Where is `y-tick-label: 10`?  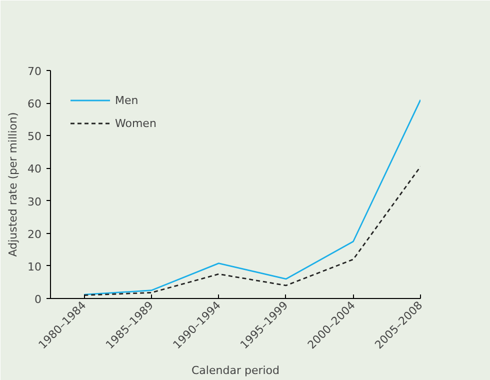
y-tick-label: 10 is located at coordinates (35, 267).